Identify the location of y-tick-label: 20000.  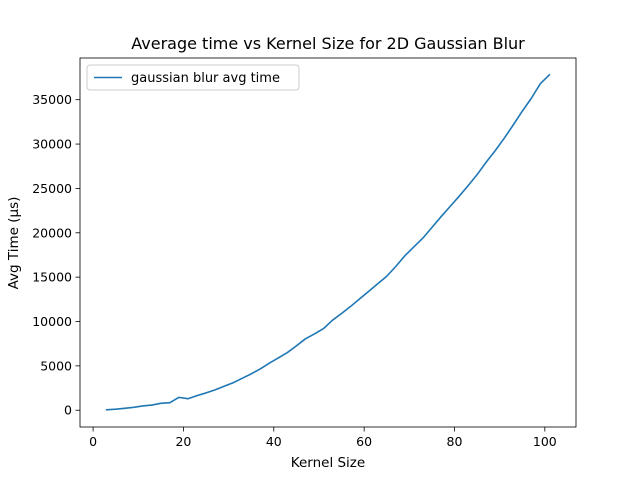
(52, 232).